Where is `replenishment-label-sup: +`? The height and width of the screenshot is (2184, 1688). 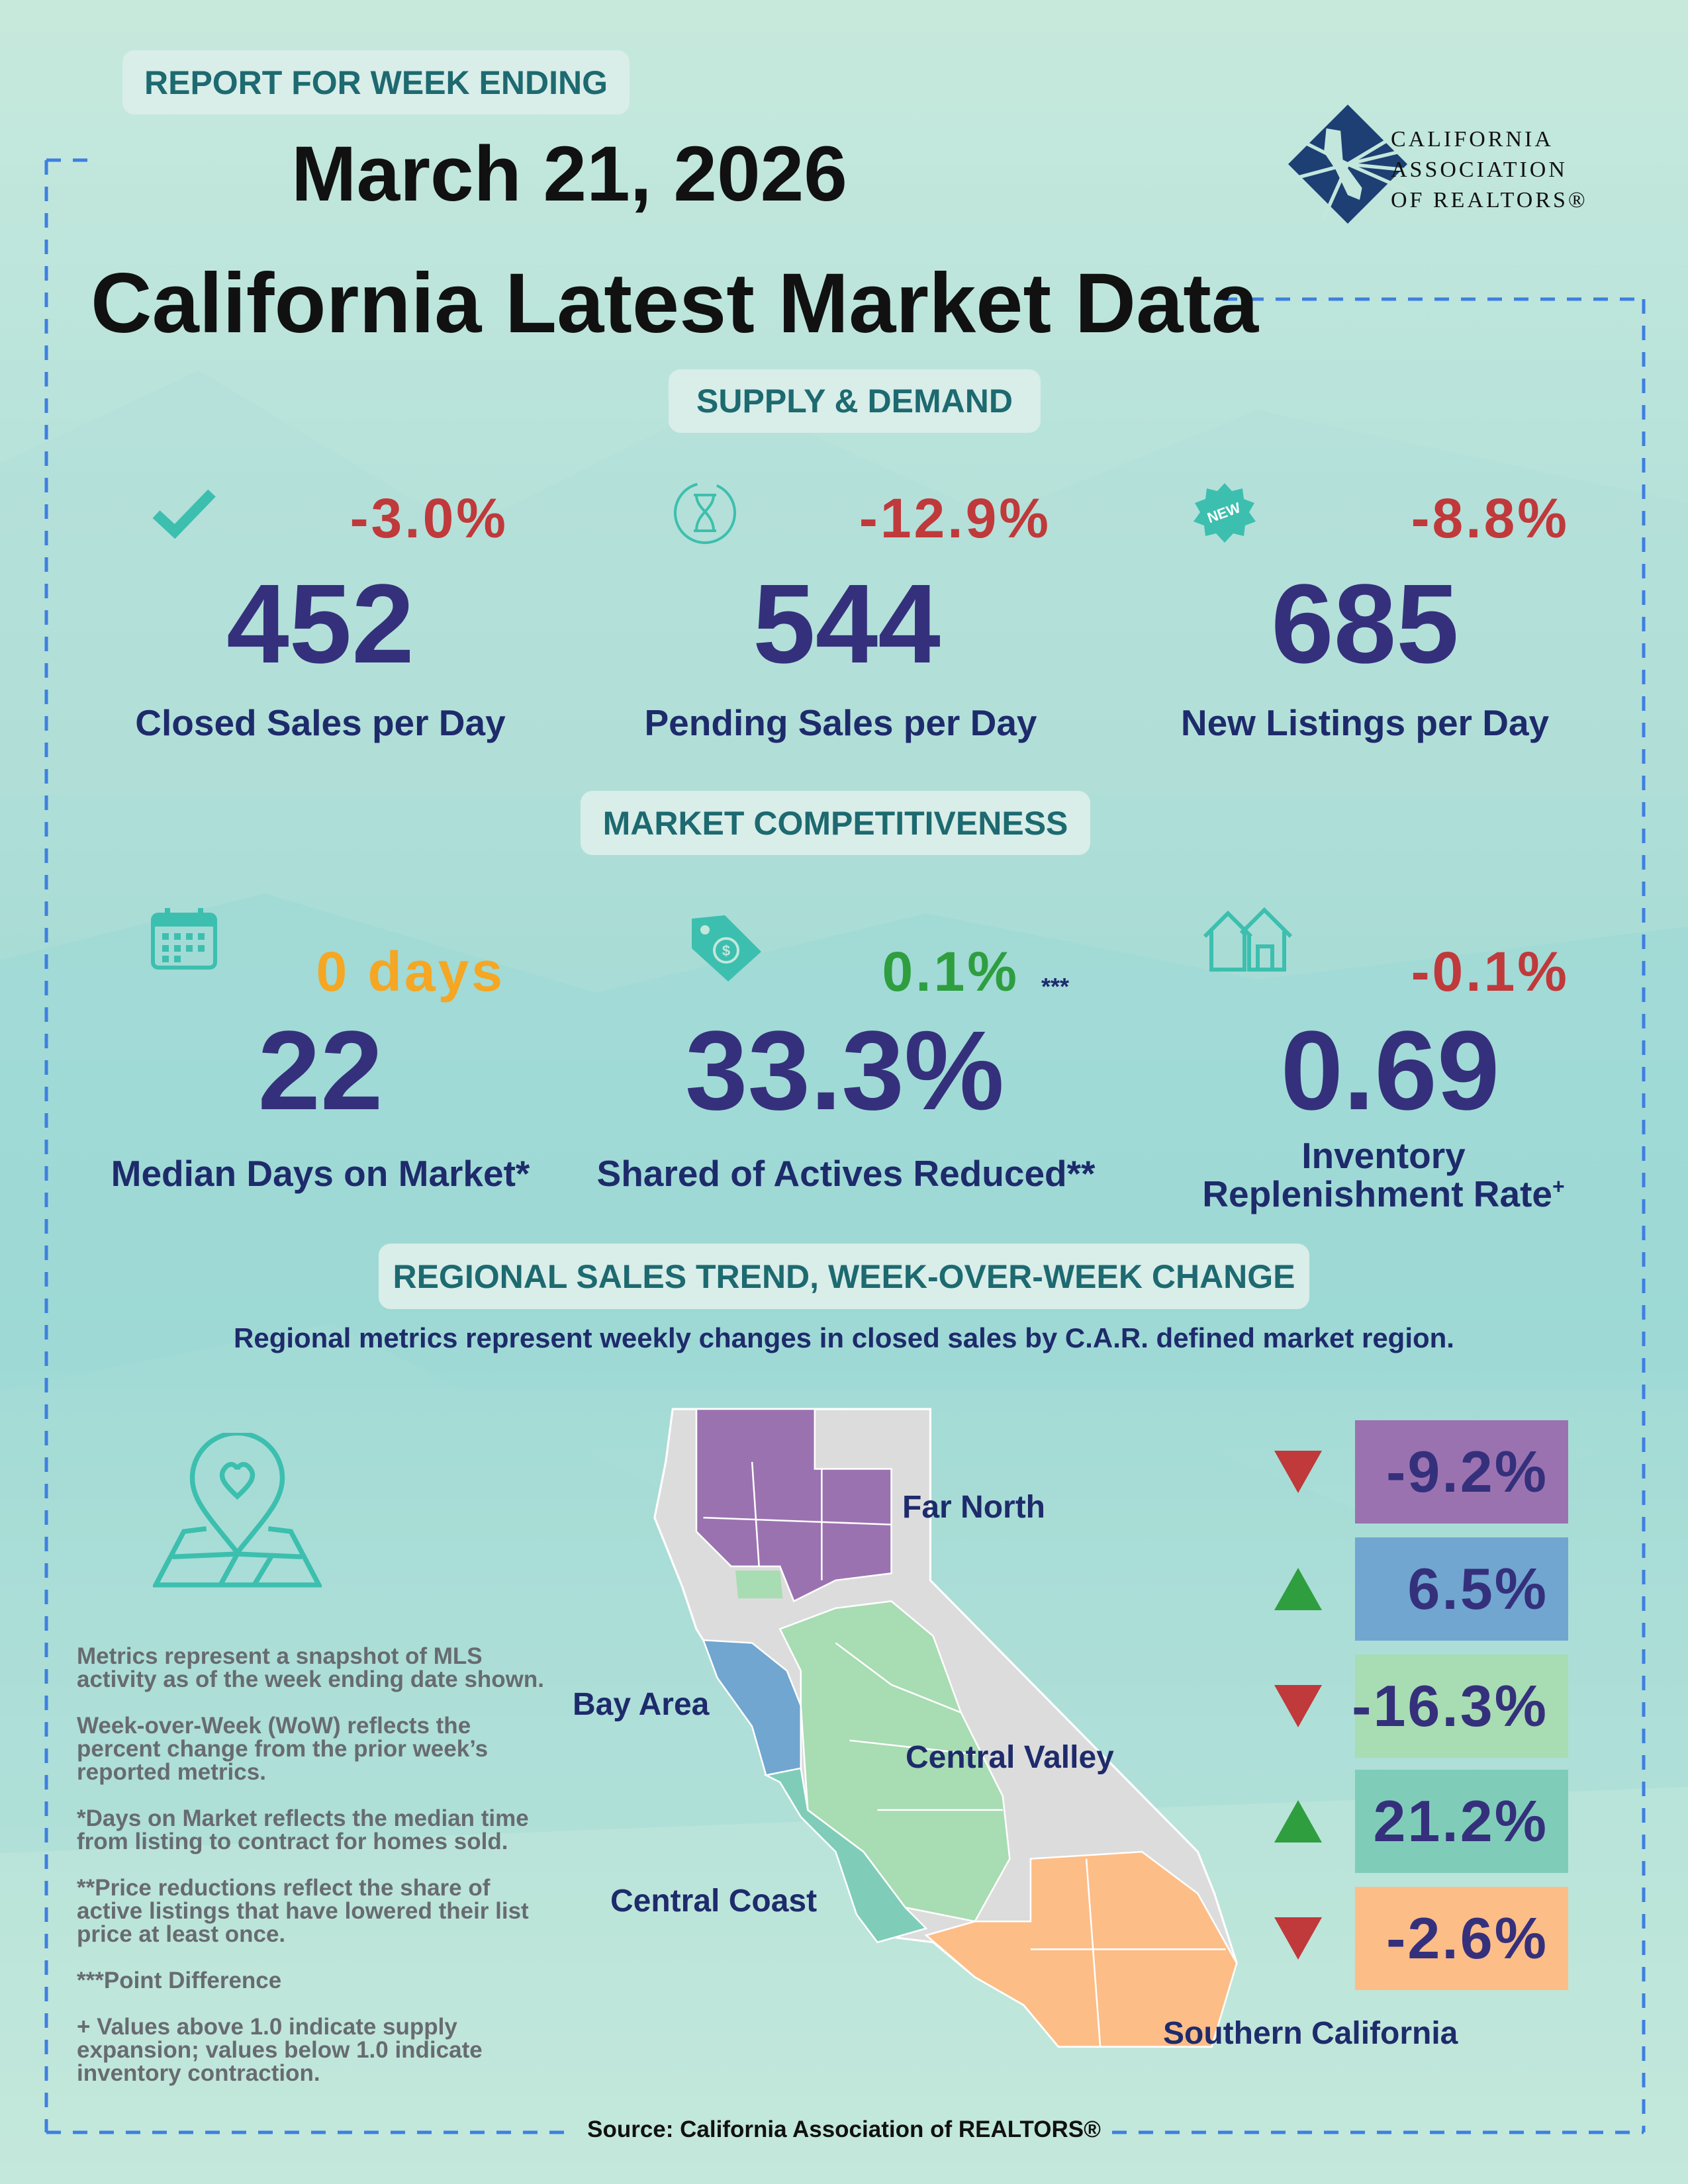
replenishment-label-sup: + is located at coordinates (1558, 1186).